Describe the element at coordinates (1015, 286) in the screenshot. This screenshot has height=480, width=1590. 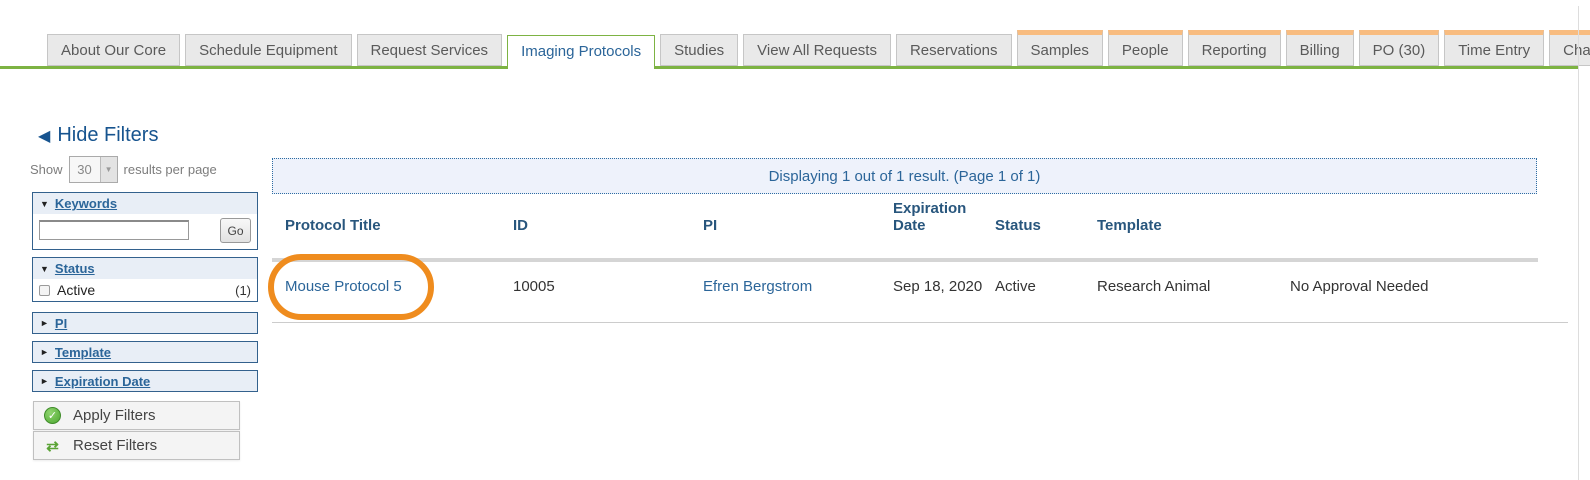
I see `cell-status: Active` at that location.